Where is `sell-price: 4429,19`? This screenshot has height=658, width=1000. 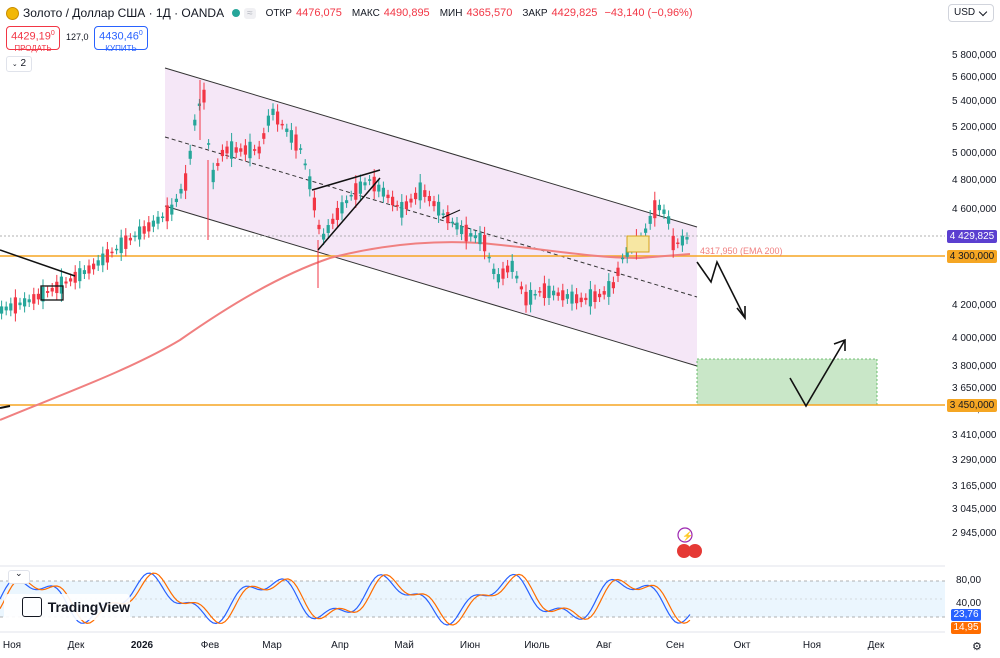
sell-price: 4429,19 is located at coordinates (31, 36).